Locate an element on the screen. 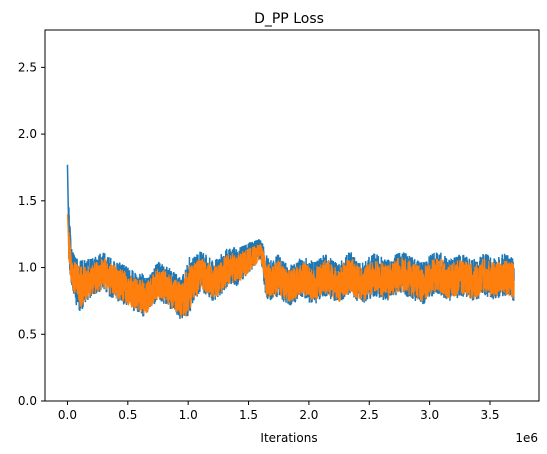 This screenshot has height=454, width=547. x-axis-tick-label: 3.0 is located at coordinates (429, 415).